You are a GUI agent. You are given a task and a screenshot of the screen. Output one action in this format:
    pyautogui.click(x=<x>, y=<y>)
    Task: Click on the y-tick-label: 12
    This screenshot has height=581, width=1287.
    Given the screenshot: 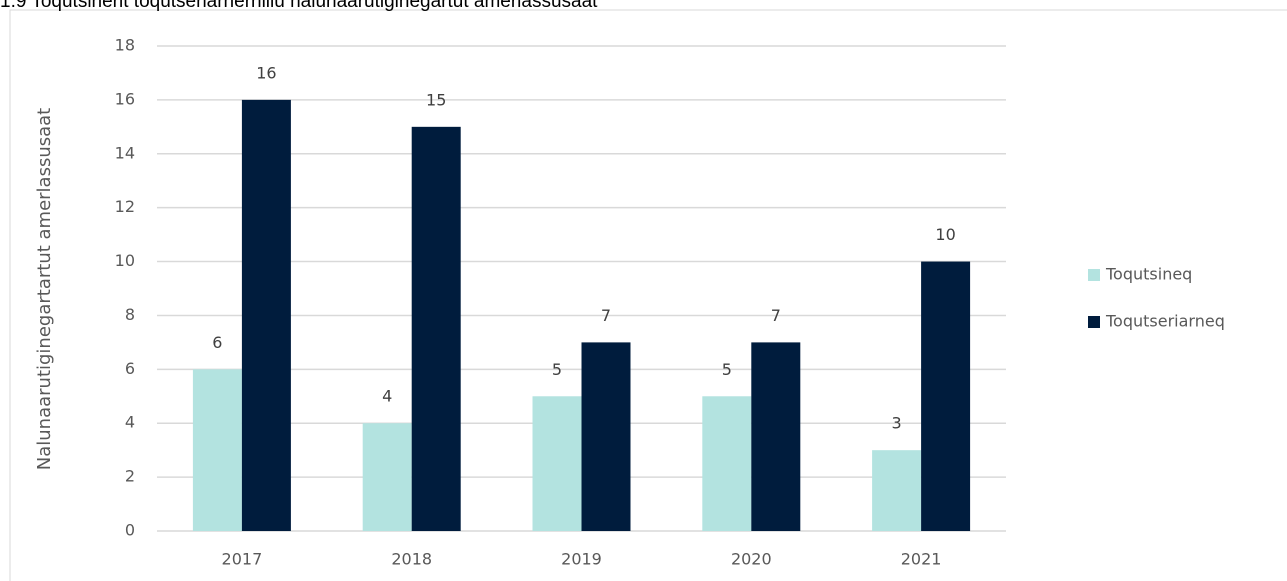 What is the action you would take?
    pyautogui.click(x=125, y=206)
    